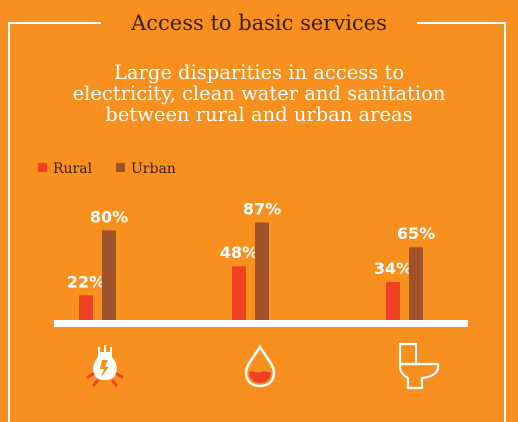 This screenshot has width=518, height=422. What do you see at coordinates (73, 169) in the screenshot?
I see `legend-label-rural: Rural` at bounding box center [73, 169].